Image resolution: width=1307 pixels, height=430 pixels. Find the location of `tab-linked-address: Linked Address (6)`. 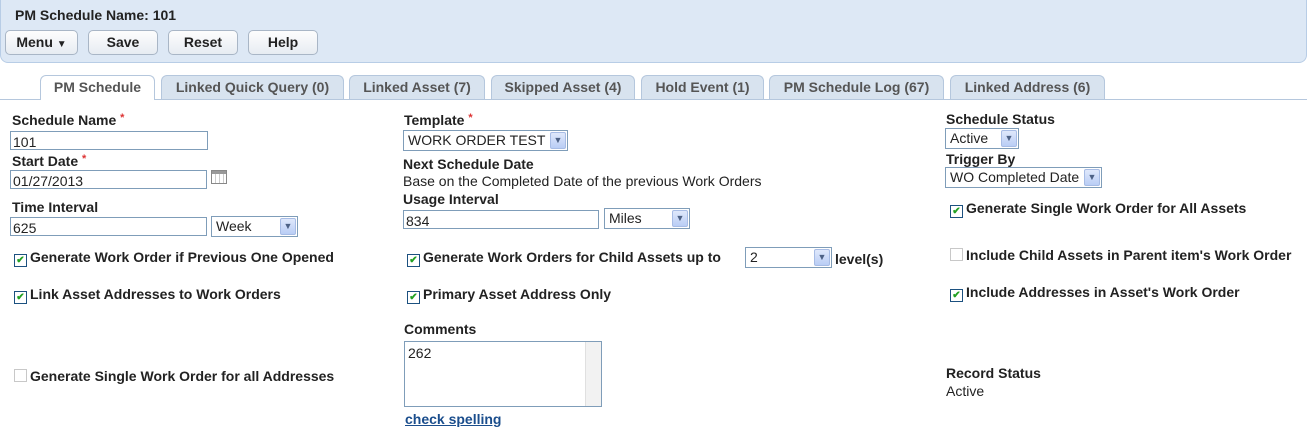

tab-linked-address: Linked Address (6) is located at coordinates (1027, 87).